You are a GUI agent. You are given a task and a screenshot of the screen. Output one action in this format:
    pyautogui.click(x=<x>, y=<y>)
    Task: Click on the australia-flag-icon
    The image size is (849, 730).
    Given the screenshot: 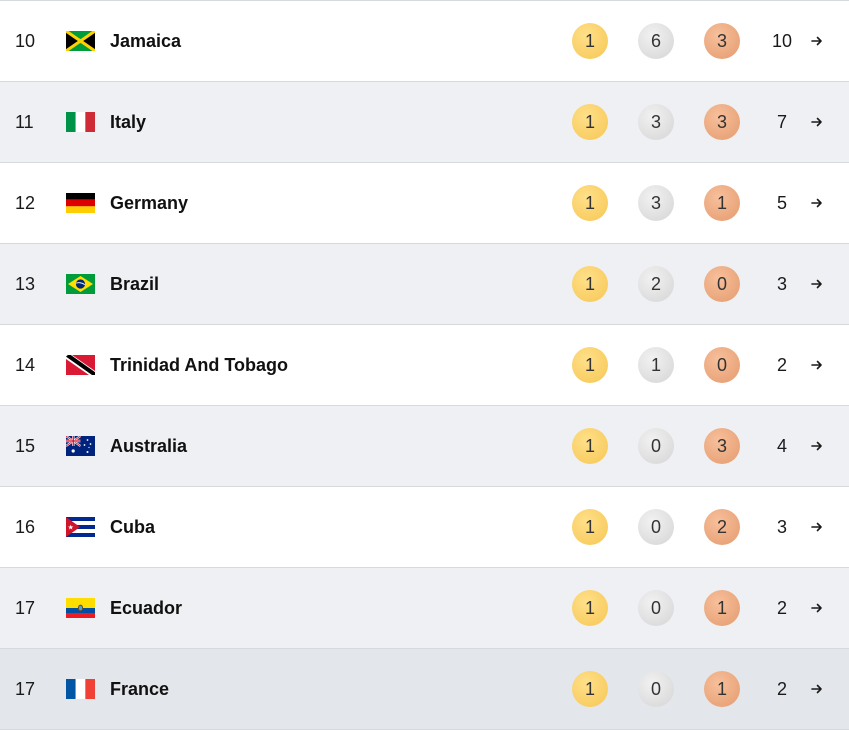 What is the action you would take?
    pyautogui.click(x=80, y=446)
    